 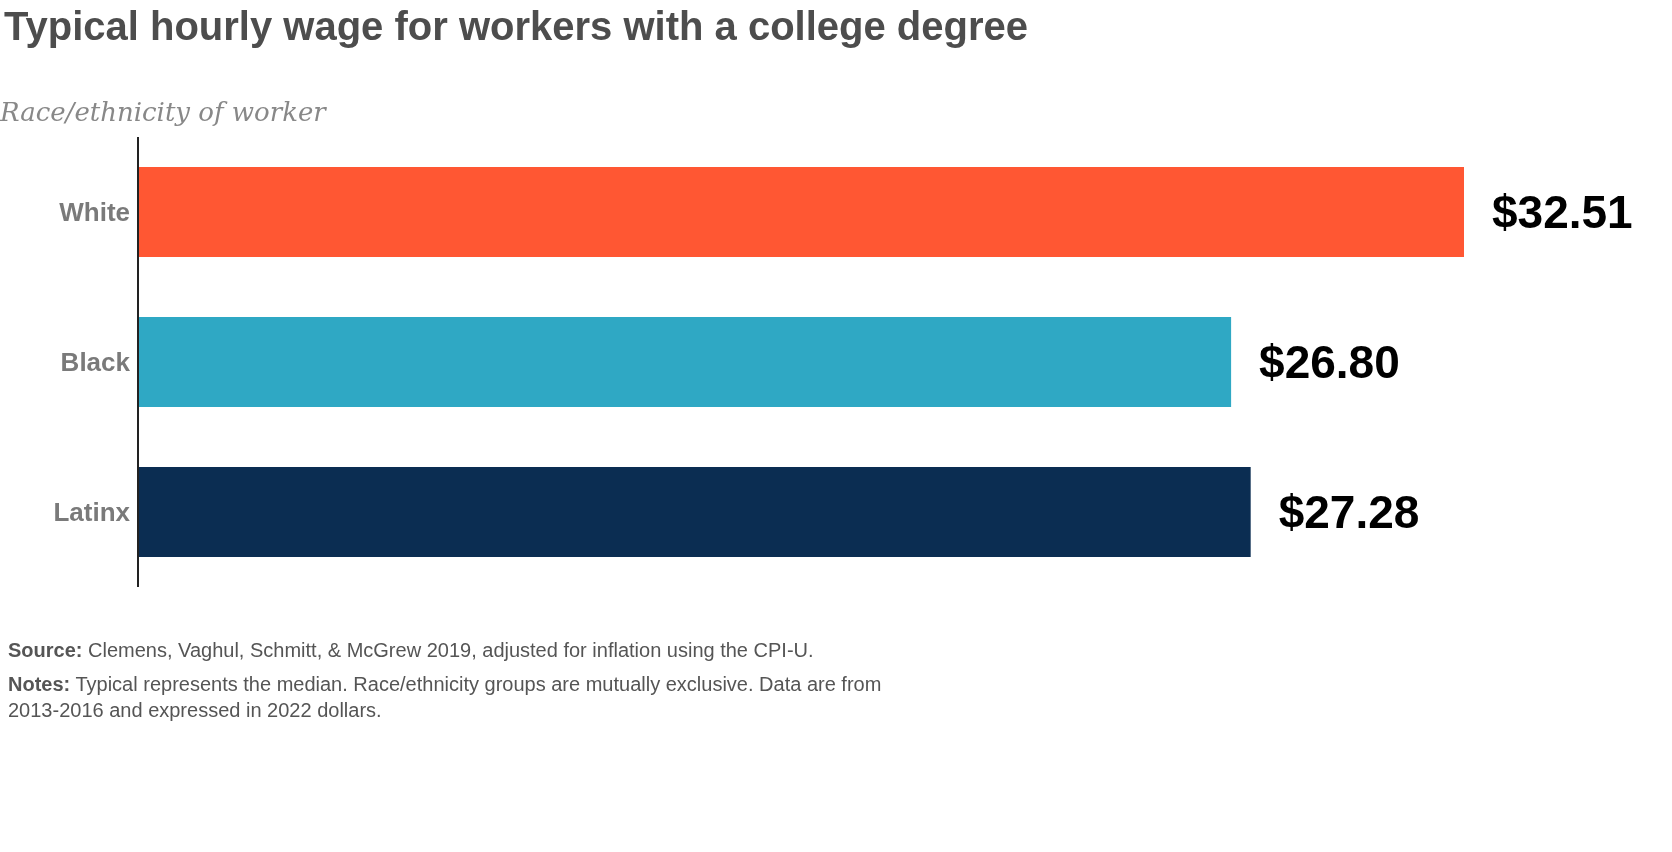 What do you see at coordinates (95, 362) in the screenshot?
I see `y-tick-label: Black` at bounding box center [95, 362].